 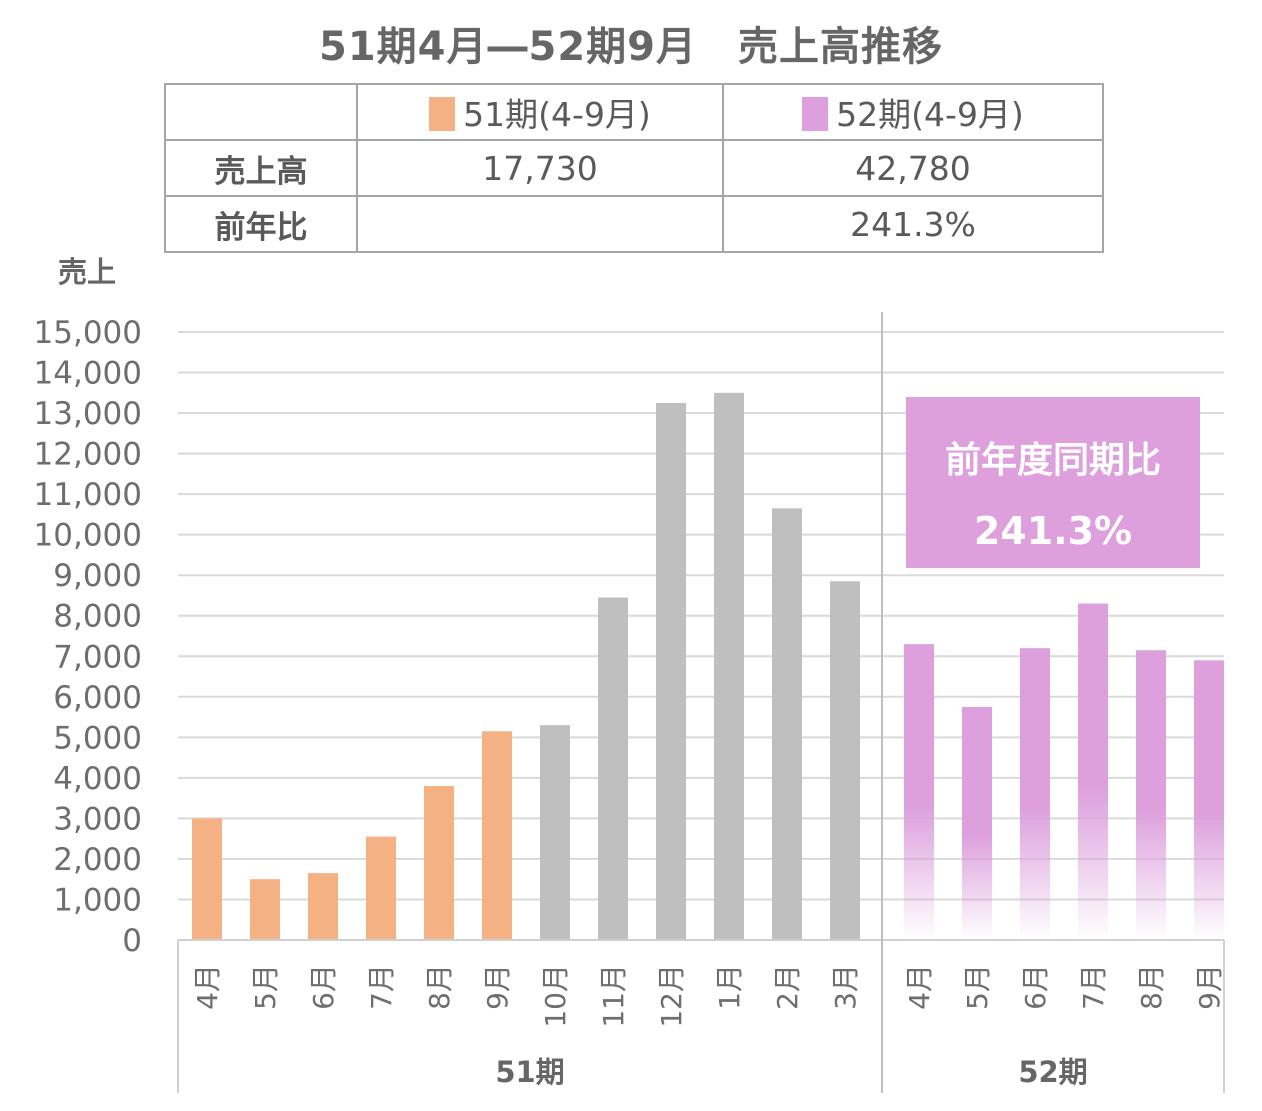 What do you see at coordinates (913, 224) in the screenshot?
I see `summary-yoy-52: 241.3%` at bounding box center [913, 224].